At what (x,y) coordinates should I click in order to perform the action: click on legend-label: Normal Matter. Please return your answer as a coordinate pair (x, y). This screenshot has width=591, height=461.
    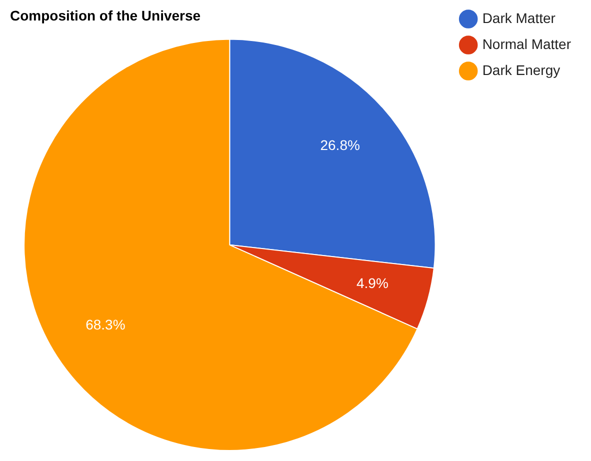
    Looking at the image, I should click on (527, 44).